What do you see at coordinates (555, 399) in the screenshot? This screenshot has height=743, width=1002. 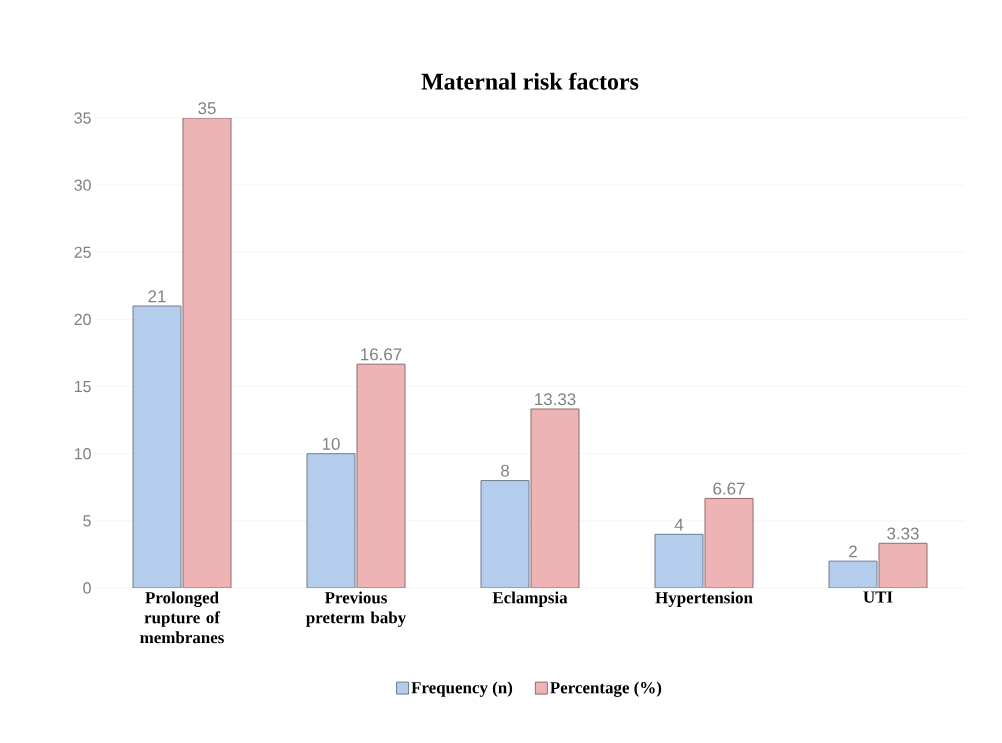 I see `data-label: 13.33` at bounding box center [555, 399].